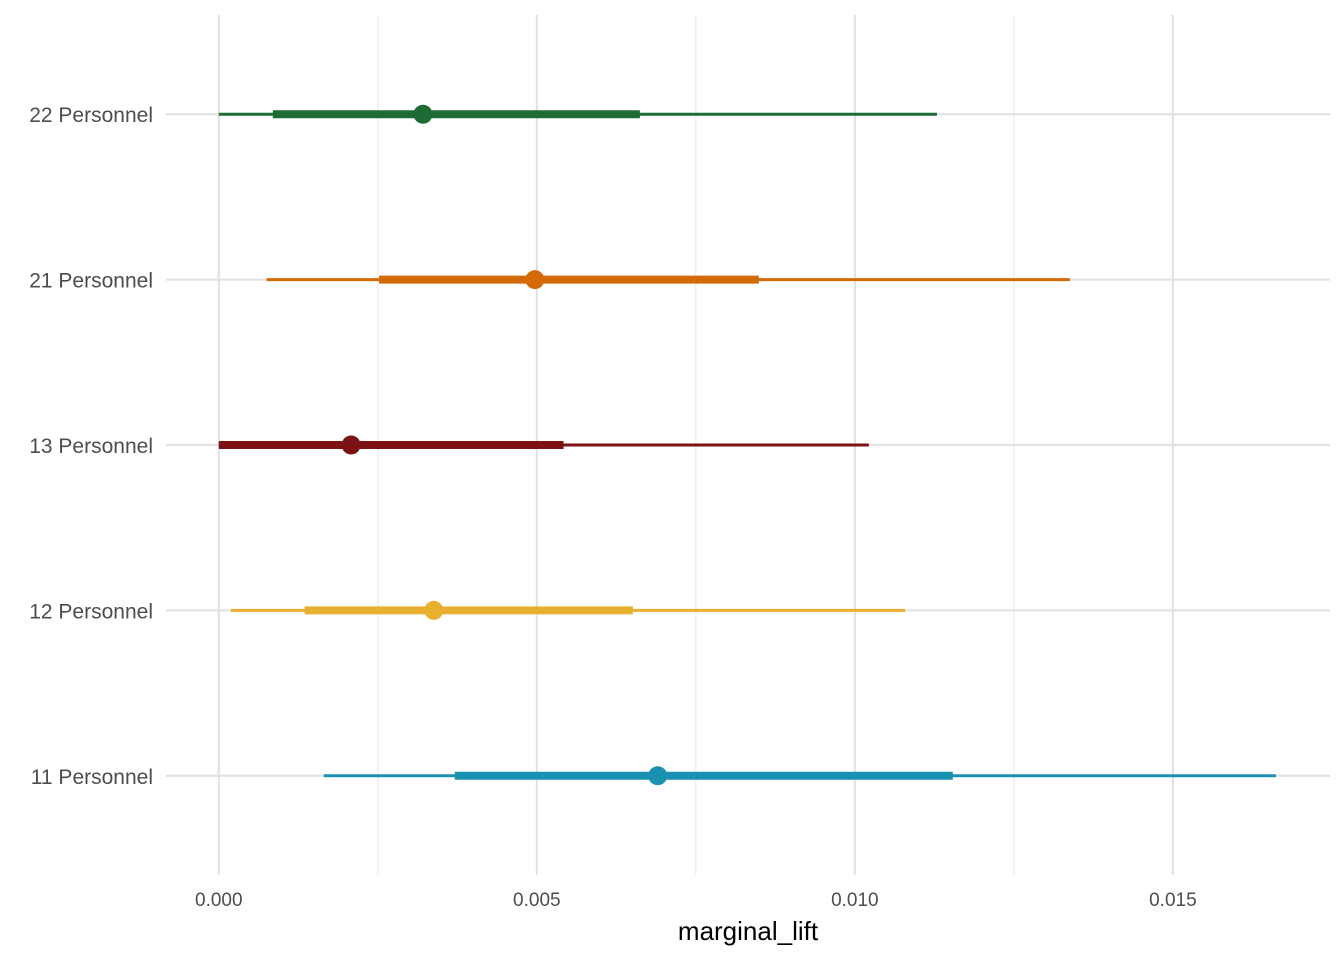 The height and width of the screenshot is (965, 1344). What do you see at coordinates (855, 900) in the screenshot?
I see `x-tick-label: 0.010` at bounding box center [855, 900].